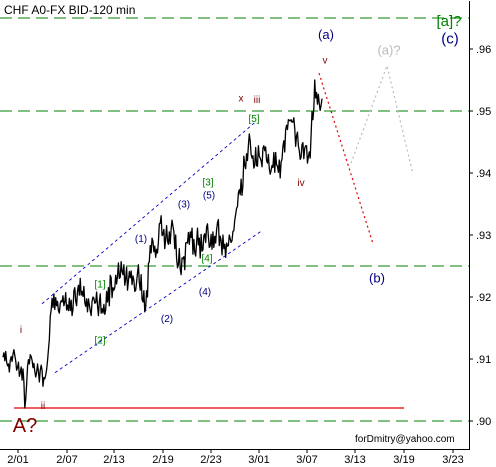  I want to click on wave-label-6: [1], so click(99, 285).